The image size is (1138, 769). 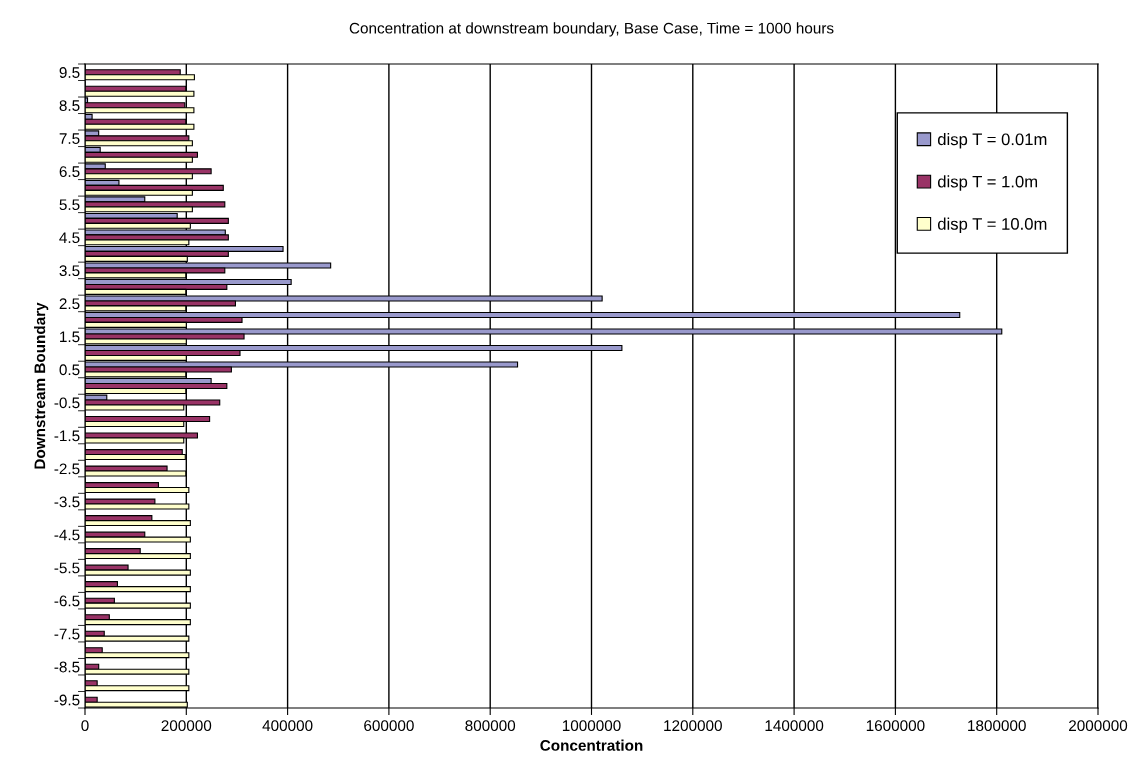 I want to click on y-axis-title: Downstream Boundary, so click(x=41, y=385).